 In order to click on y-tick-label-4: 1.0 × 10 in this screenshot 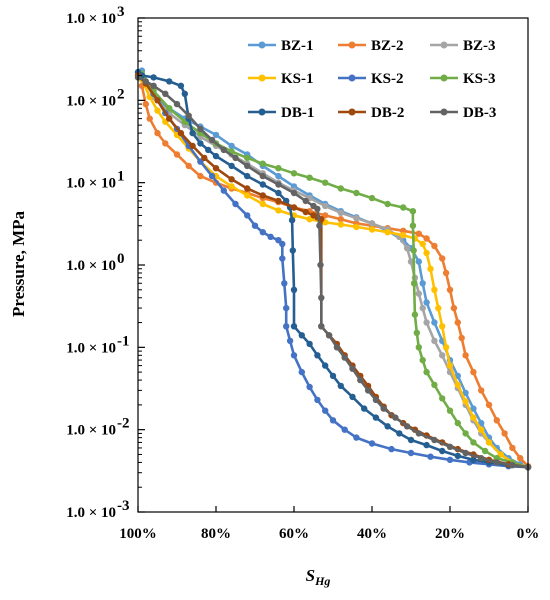, I will do `click(91, 184)`.